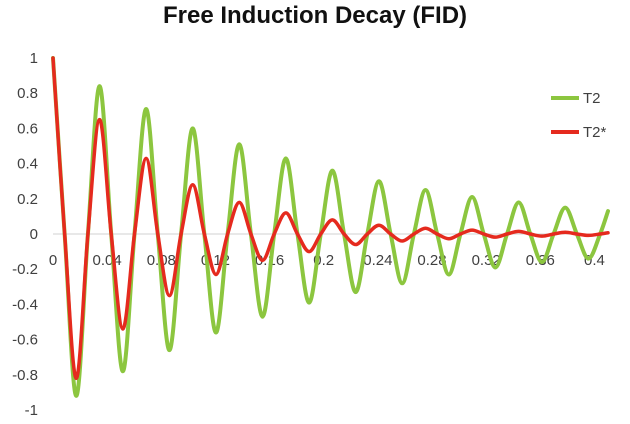 Image resolution: width=630 pixels, height=424 pixels. What do you see at coordinates (27, 93) in the screenshot?
I see `y-tick-label: 0.8` at bounding box center [27, 93].